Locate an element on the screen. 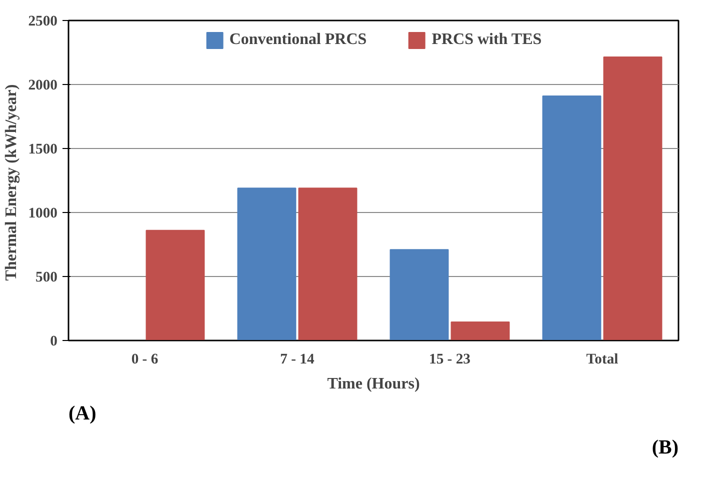 The width and height of the screenshot is (720, 486). x-axis-title: Time (Hours) is located at coordinates (373, 384).